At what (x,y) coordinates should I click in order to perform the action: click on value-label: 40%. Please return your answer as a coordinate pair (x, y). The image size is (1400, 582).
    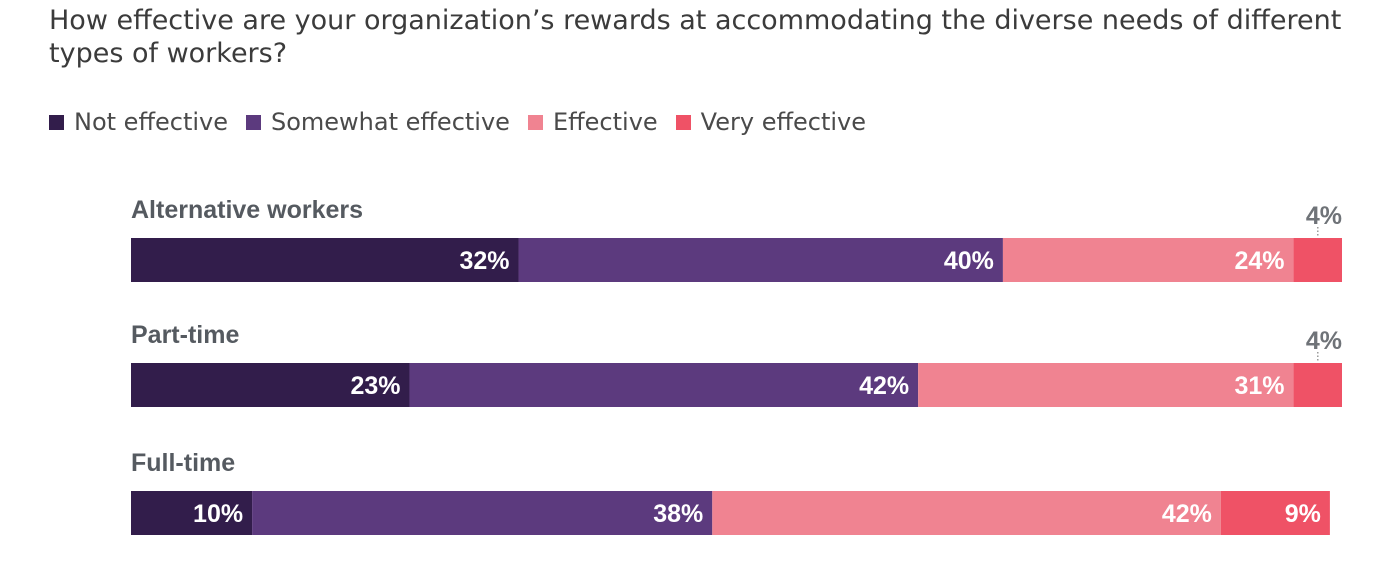
    Looking at the image, I should click on (969, 261).